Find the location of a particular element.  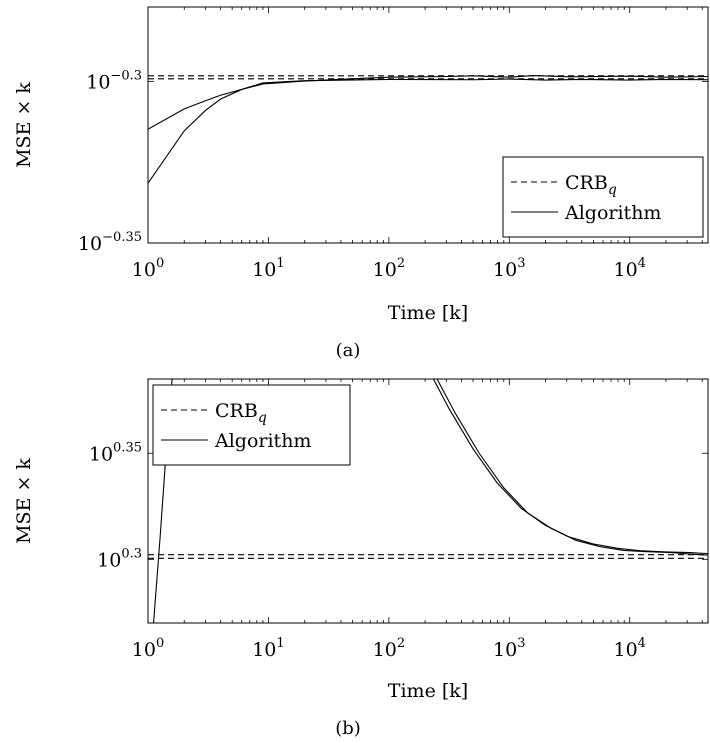

y-tick-label: 100.3 is located at coordinates (119, 558).